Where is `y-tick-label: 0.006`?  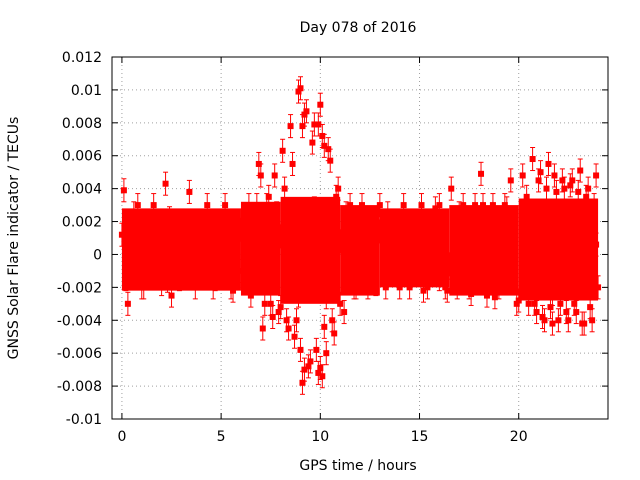 y-tick-label: 0.006 is located at coordinates (82, 157).